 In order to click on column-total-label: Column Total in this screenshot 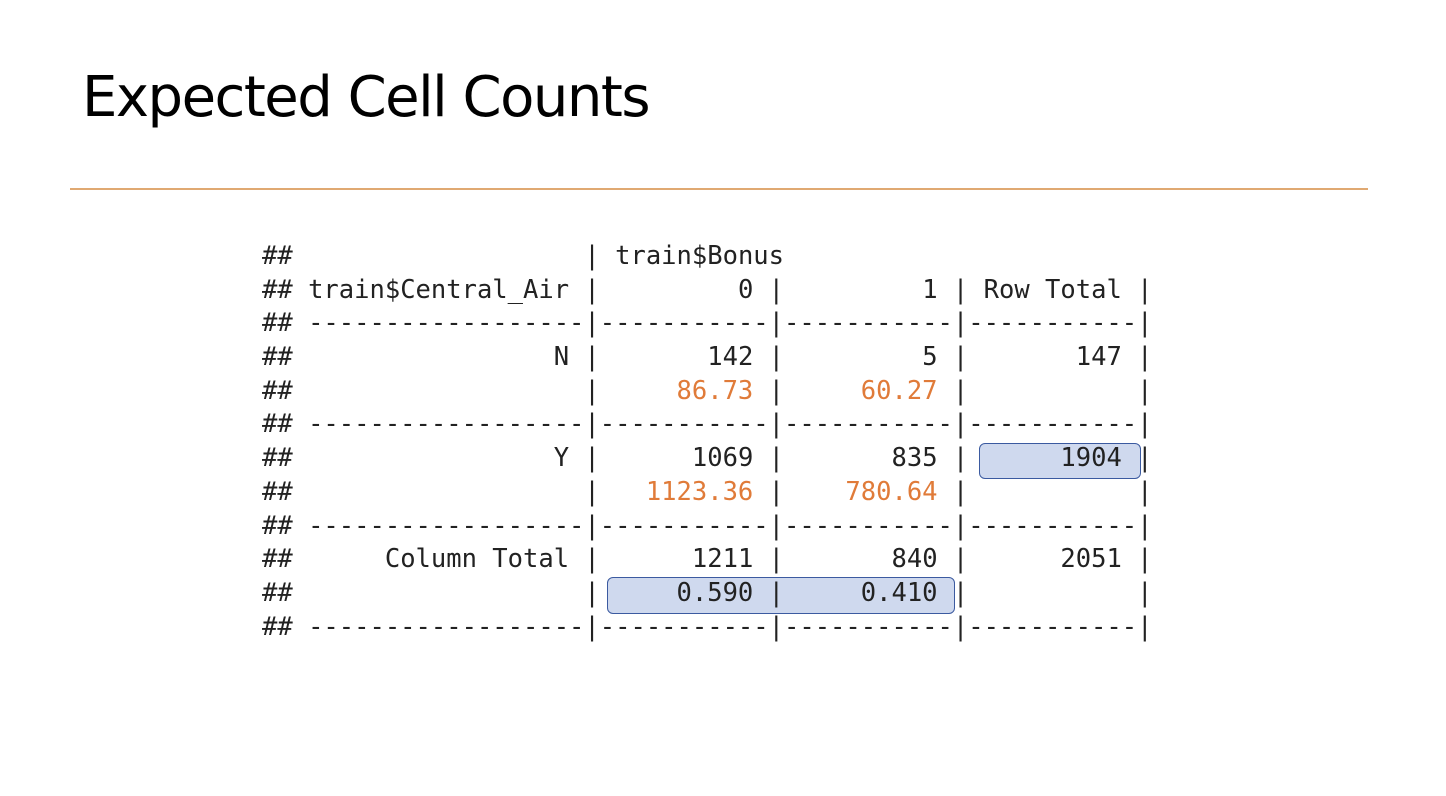, I will do `click(439, 559)`.